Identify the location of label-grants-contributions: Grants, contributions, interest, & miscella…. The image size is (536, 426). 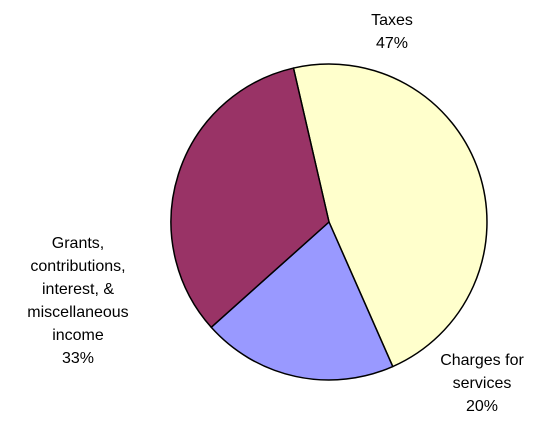
(77, 301).